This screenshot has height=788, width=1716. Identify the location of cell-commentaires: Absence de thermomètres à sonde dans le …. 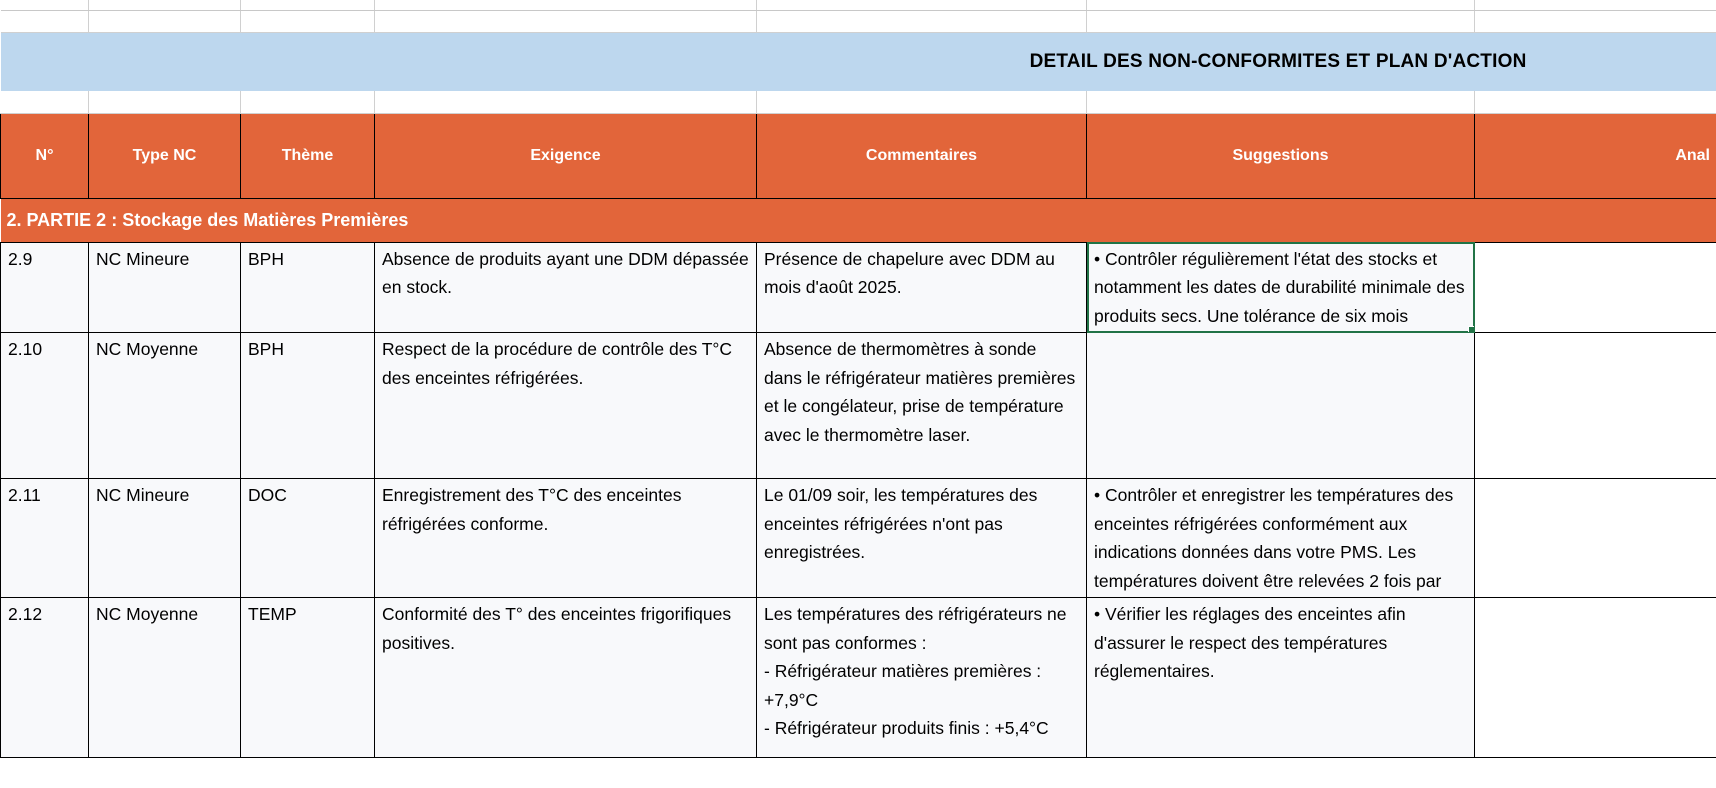
(921, 405).